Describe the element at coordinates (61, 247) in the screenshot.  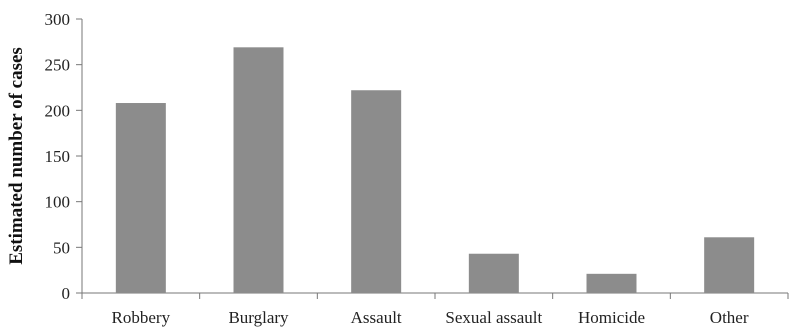
I see `y-tick-label: 50` at that location.